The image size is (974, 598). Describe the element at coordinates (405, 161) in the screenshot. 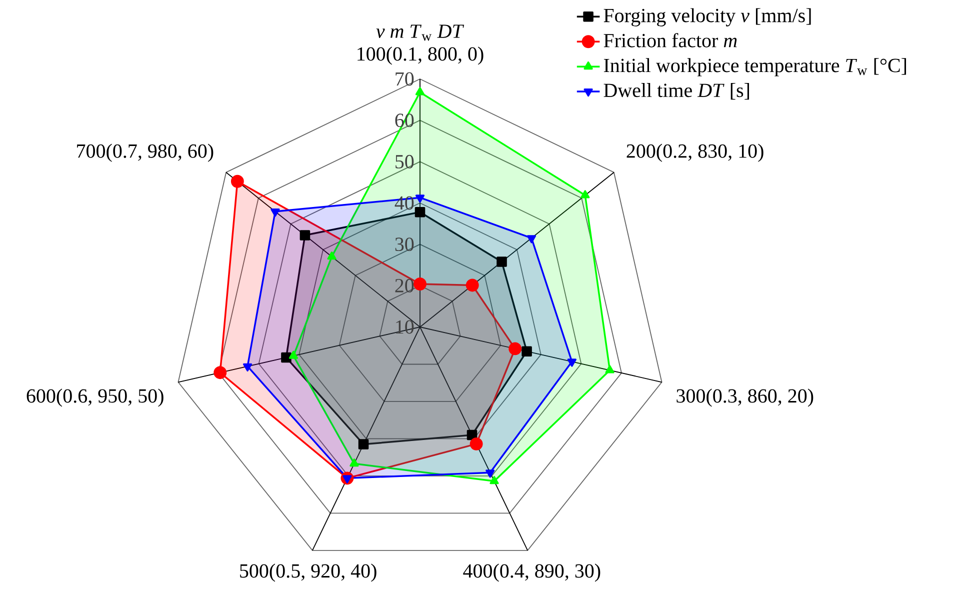

I see `y-tick-label: 50` at that location.